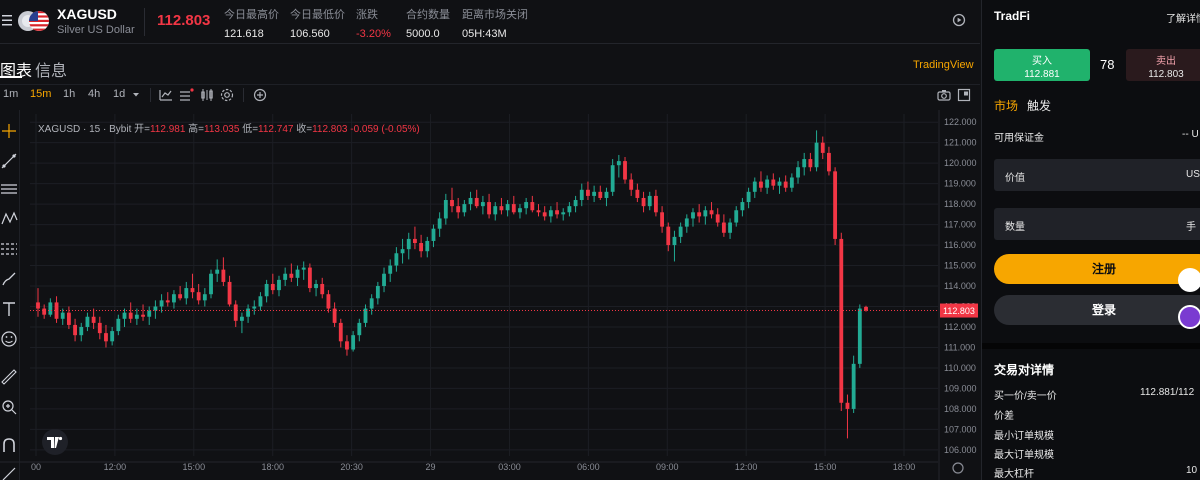 This screenshot has height=480, width=1200. Describe the element at coordinates (428, 23) in the screenshot. I see `stat-contract-size: 合约数量 5000.0` at that location.